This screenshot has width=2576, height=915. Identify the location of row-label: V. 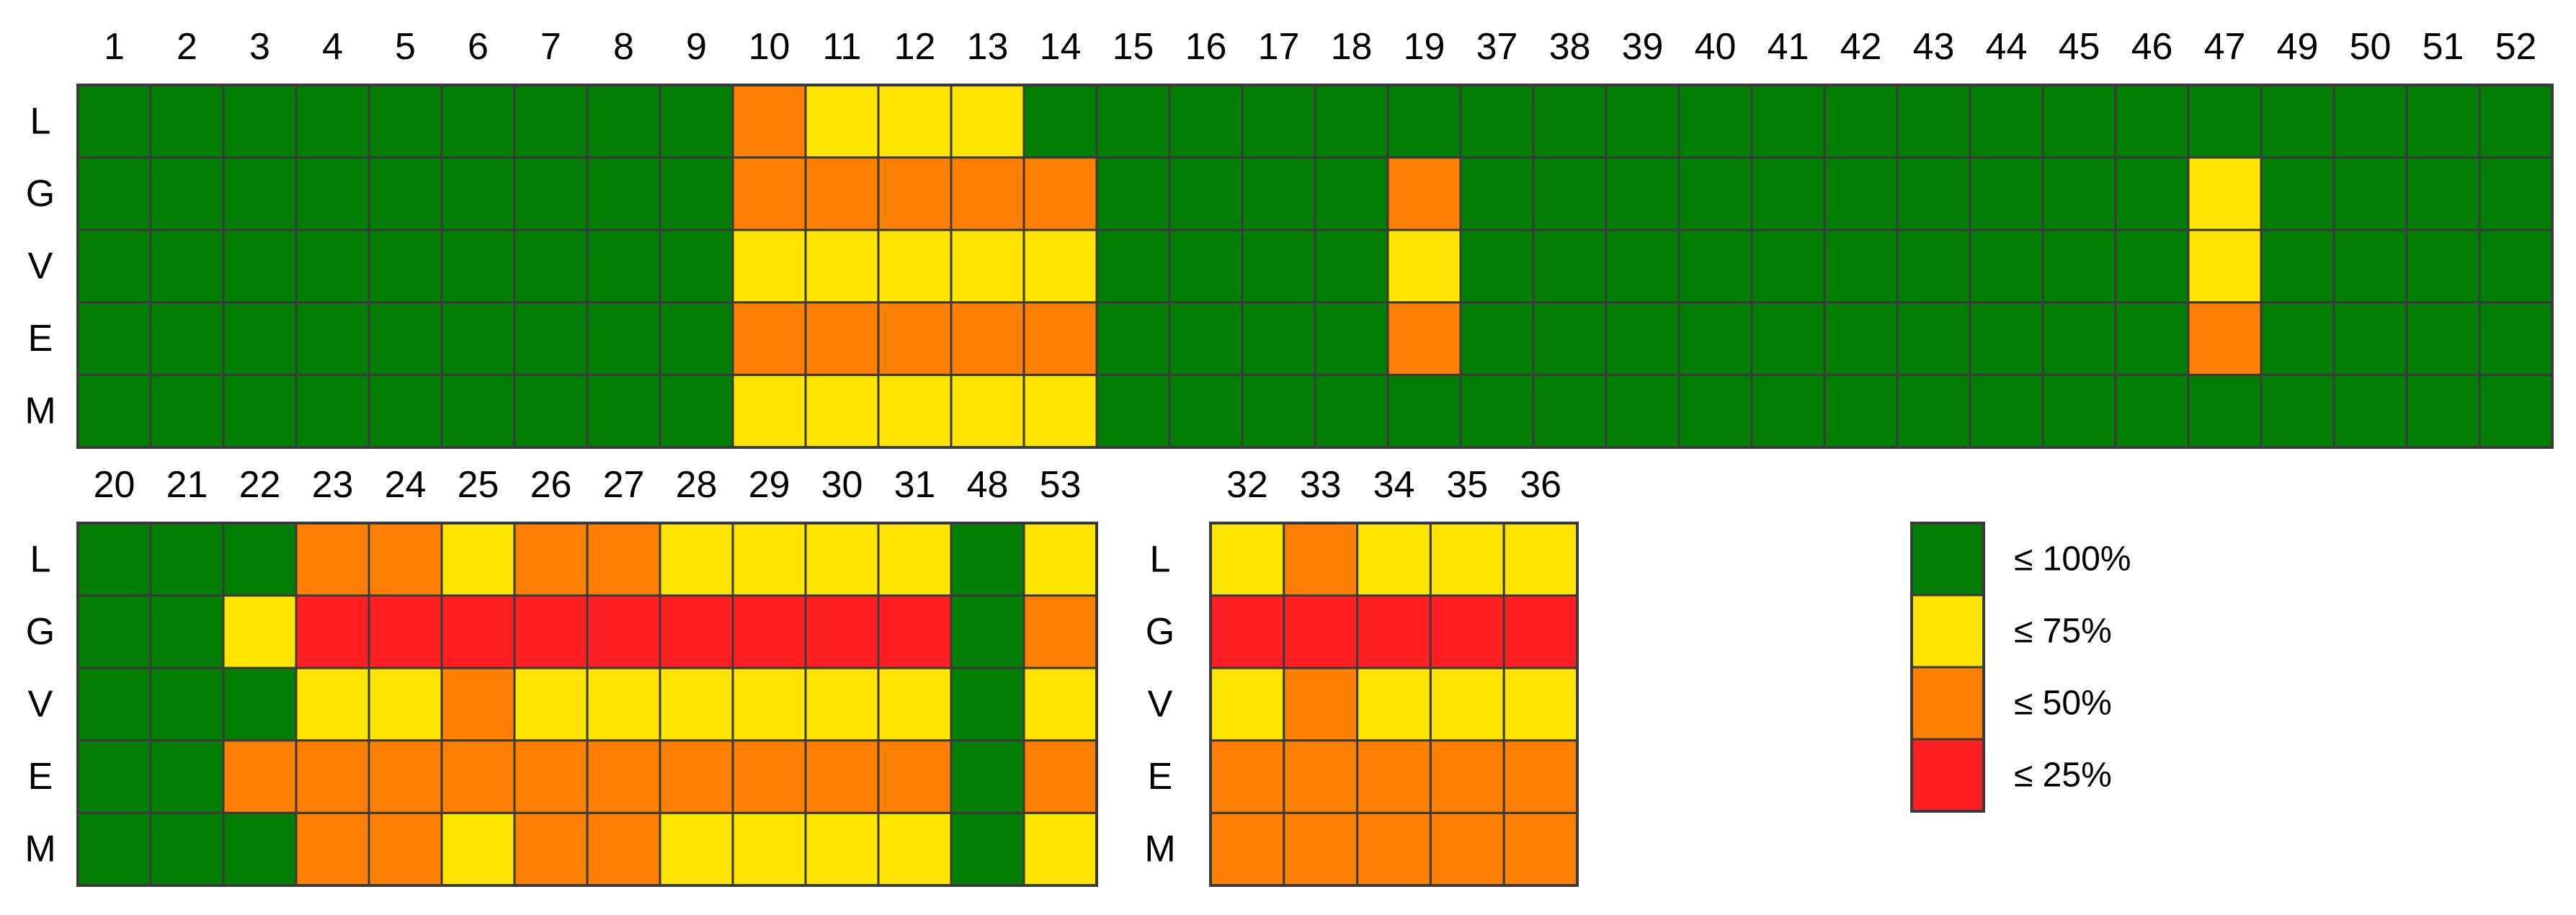
(40, 266).